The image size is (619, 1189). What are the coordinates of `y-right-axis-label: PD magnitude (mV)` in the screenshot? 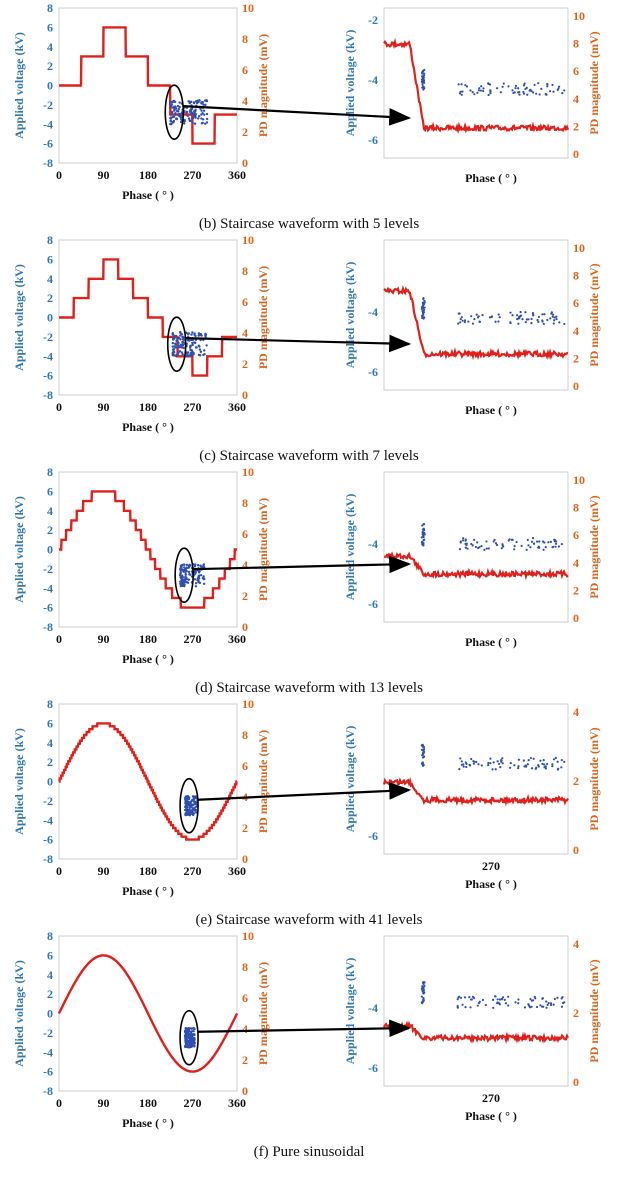 It's located at (263, 317).